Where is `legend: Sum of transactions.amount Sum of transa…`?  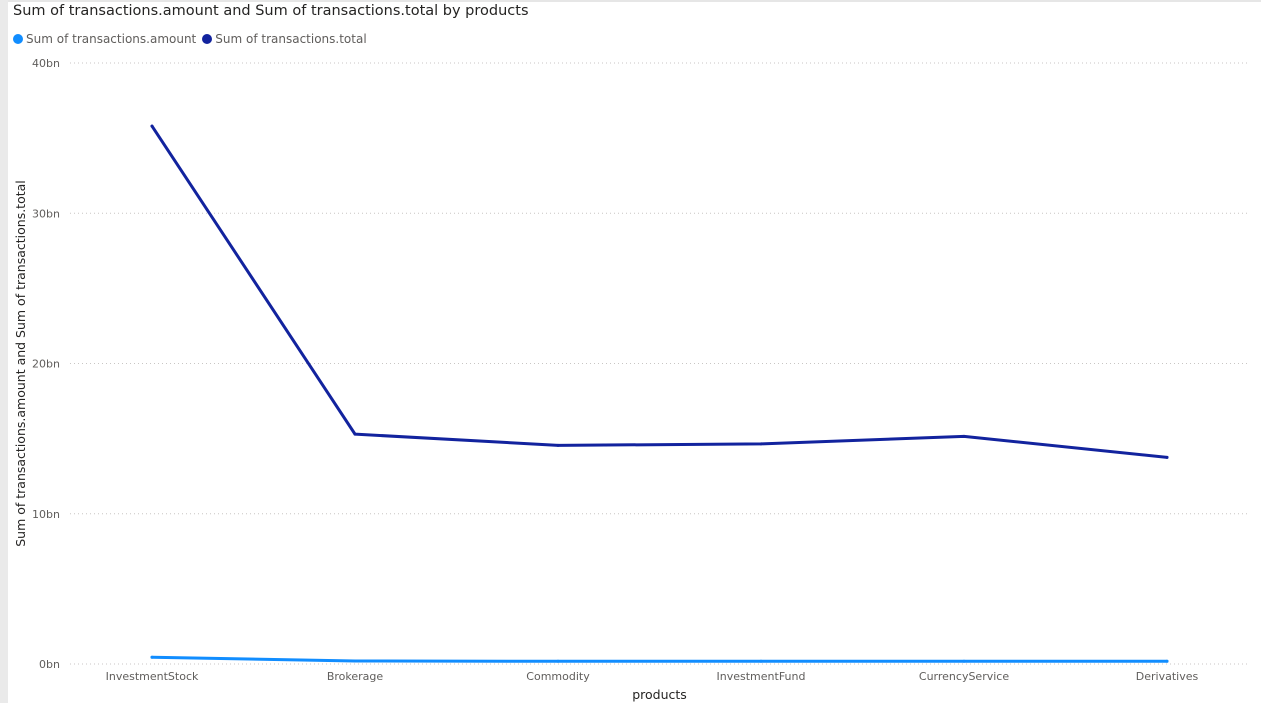
legend: Sum of transactions.amount Sum of transa… is located at coordinates (193, 39).